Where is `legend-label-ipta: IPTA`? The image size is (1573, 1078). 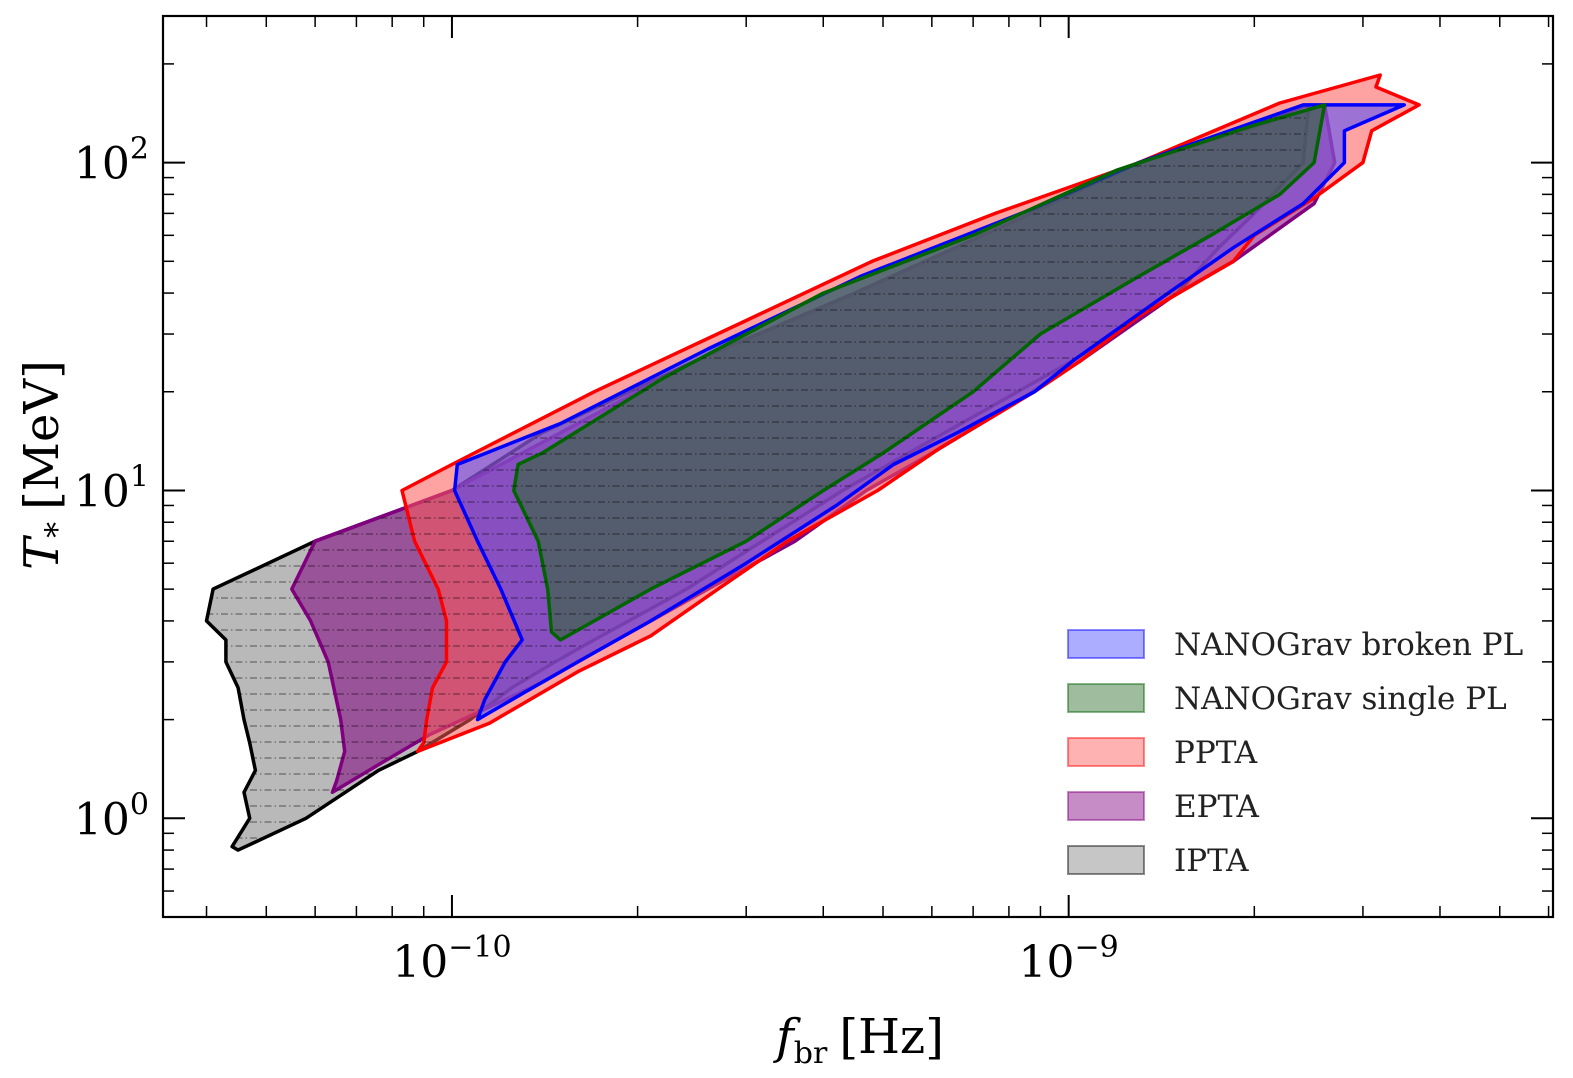
legend-label-ipta: IPTA is located at coordinates (1211, 861).